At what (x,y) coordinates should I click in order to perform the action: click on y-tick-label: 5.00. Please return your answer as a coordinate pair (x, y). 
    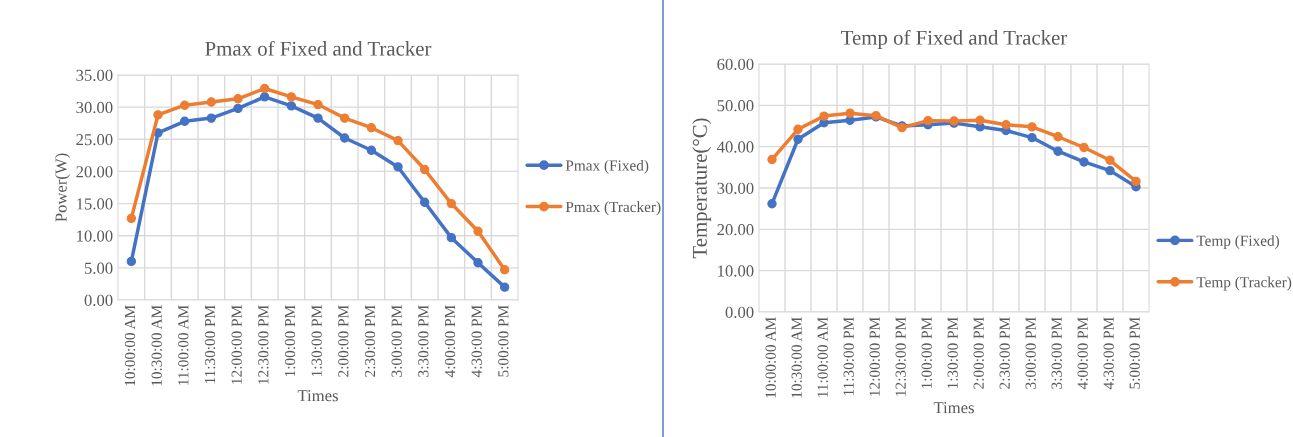
    Looking at the image, I should click on (98, 268).